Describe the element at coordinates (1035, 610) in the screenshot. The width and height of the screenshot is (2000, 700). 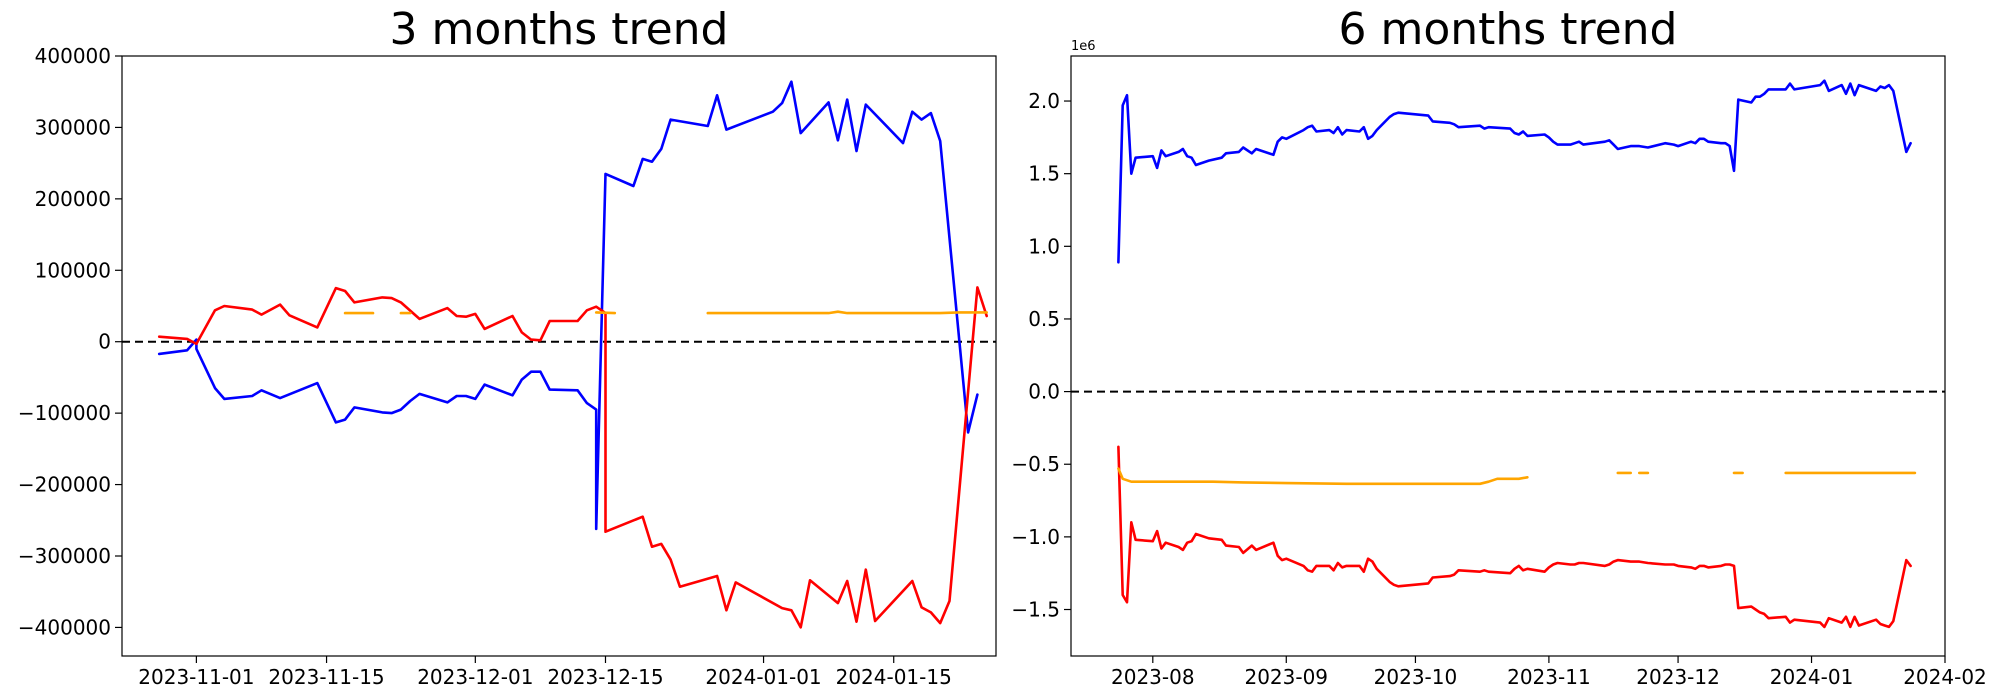
I see `y-tick-label: −1.5` at that location.